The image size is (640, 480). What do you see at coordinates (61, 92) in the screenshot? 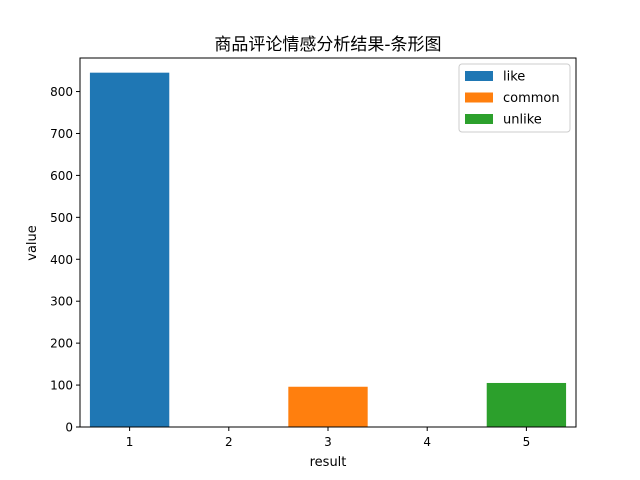
I see `y-tick-label: 800` at bounding box center [61, 92].